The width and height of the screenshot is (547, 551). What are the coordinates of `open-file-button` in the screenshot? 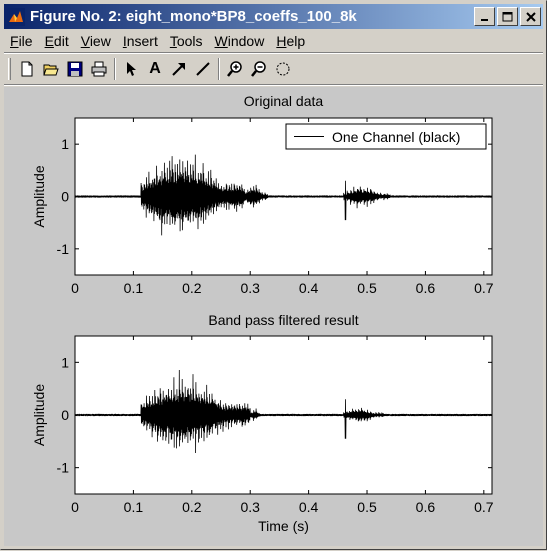 It's located at (51, 69).